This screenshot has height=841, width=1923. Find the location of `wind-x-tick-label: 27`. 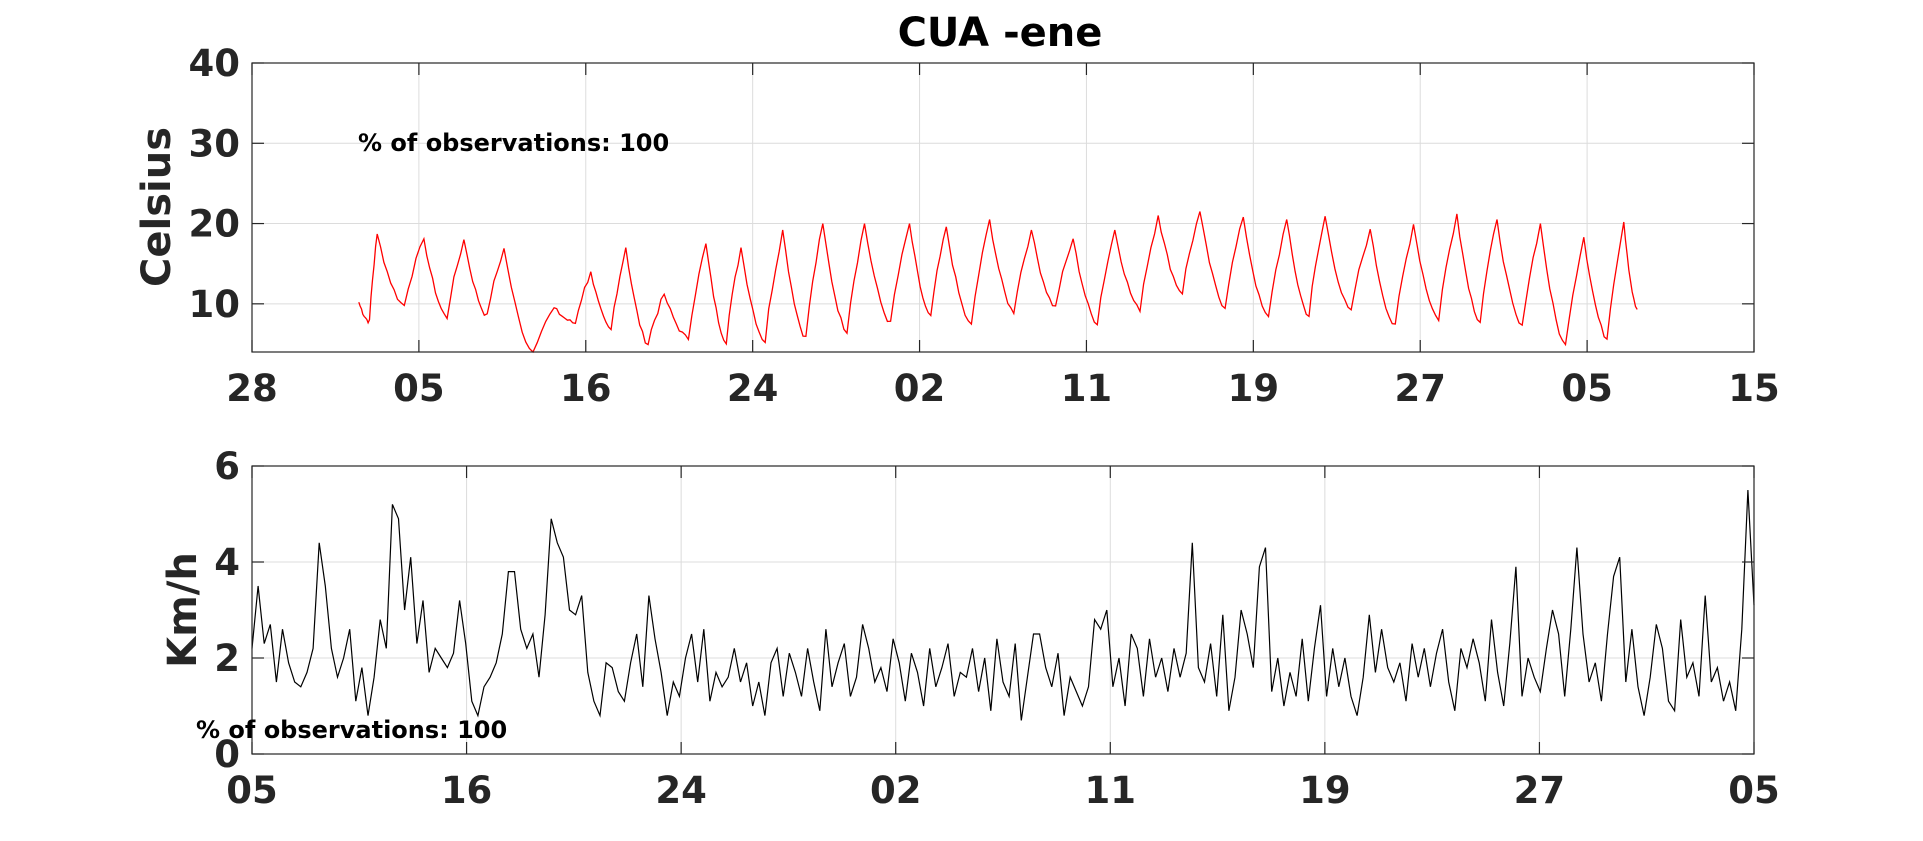

wind-x-tick-label: 27 is located at coordinates (1540, 790).